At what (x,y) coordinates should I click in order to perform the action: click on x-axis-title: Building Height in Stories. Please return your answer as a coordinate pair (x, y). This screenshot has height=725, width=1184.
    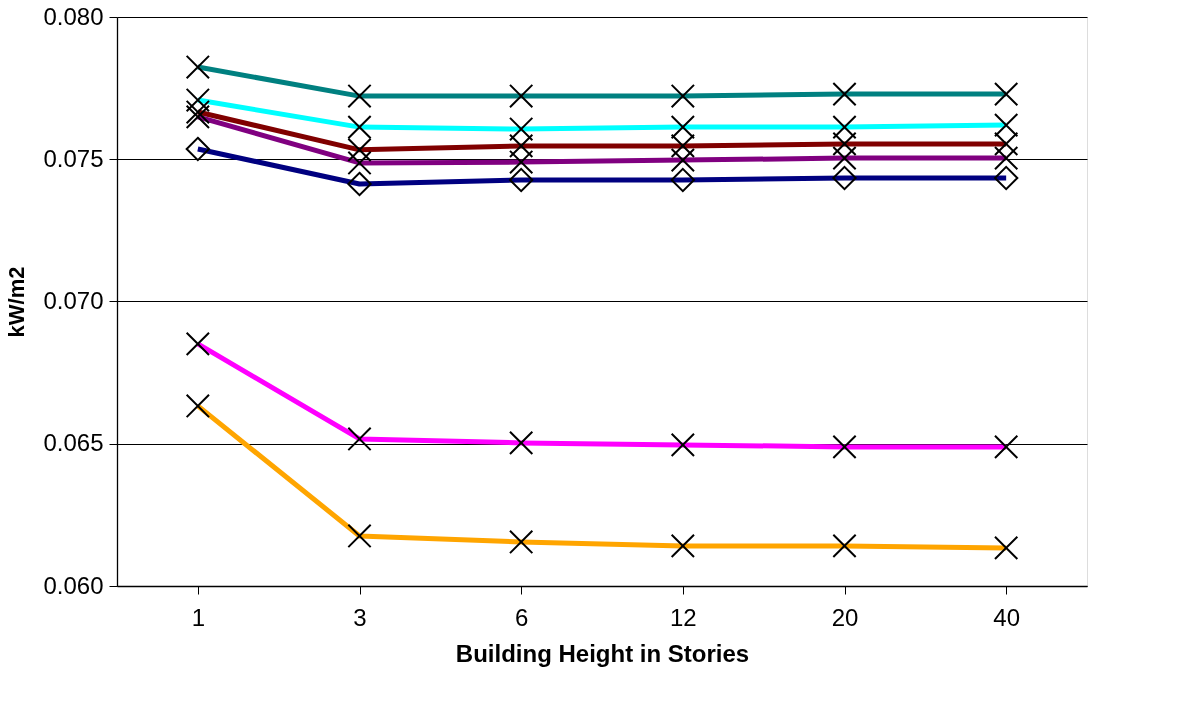
    Looking at the image, I should click on (602, 653).